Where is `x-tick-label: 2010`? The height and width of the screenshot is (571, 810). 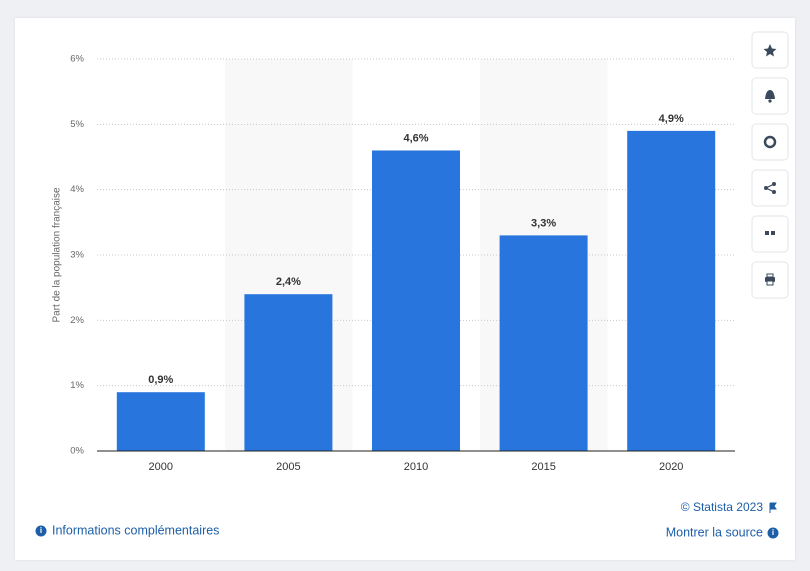 x-tick-label: 2010 is located at coordinates (416, 467).